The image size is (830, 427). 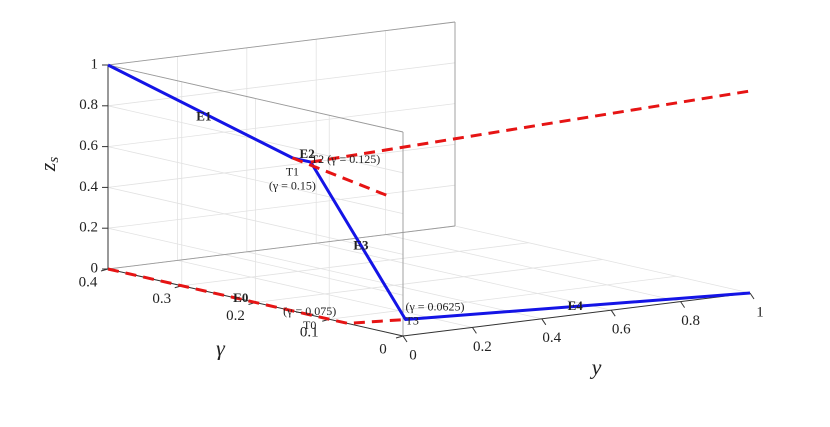 What do you see at coordinates (309, 325) in the screenshot?
I see `point-annotation: T0` at bounding box center [309, 325].